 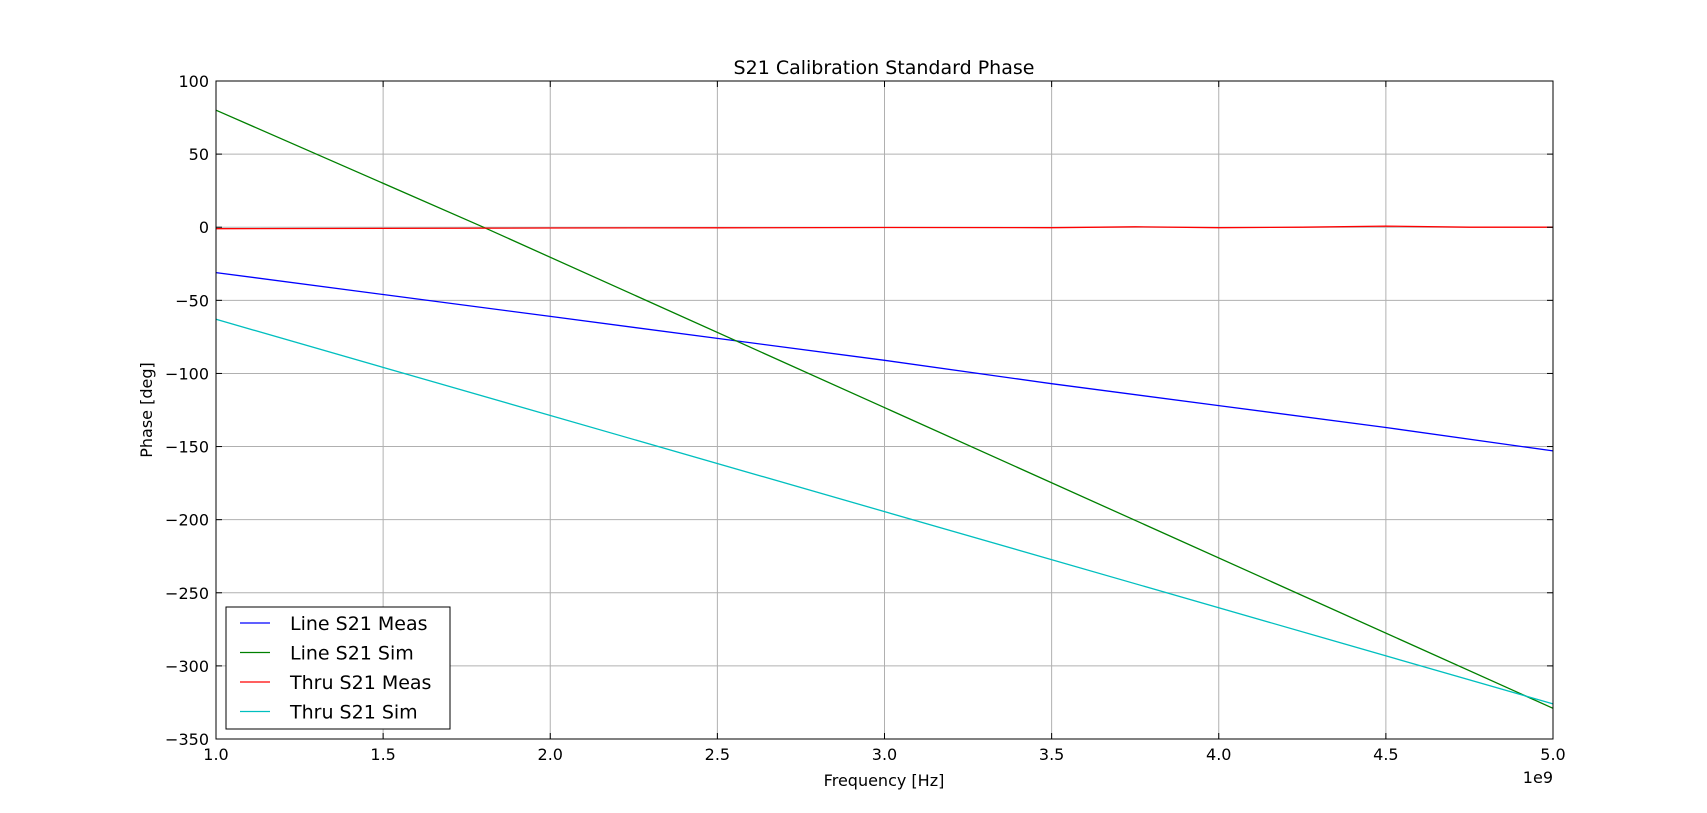 What do you see at coordinates (192, 300) in the screenshot?
I see `y-tick-label: −50` at bounding box center [192, 300].